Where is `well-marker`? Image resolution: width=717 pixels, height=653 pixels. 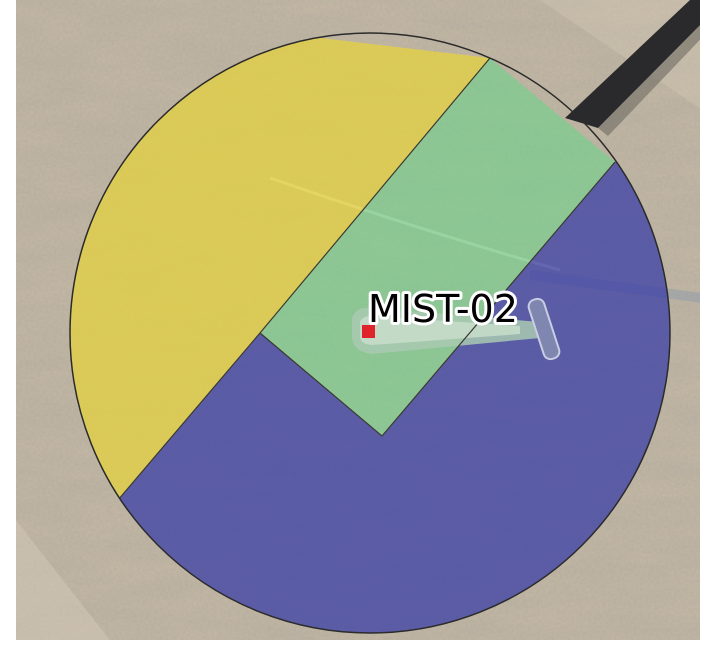 well-marker is located at coordinates (368, 331).